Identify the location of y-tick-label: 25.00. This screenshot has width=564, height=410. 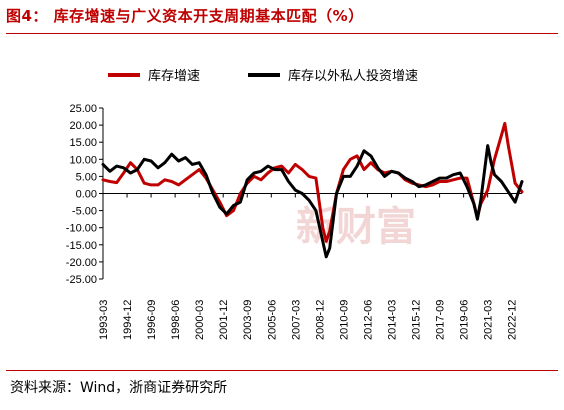
(83, 109).